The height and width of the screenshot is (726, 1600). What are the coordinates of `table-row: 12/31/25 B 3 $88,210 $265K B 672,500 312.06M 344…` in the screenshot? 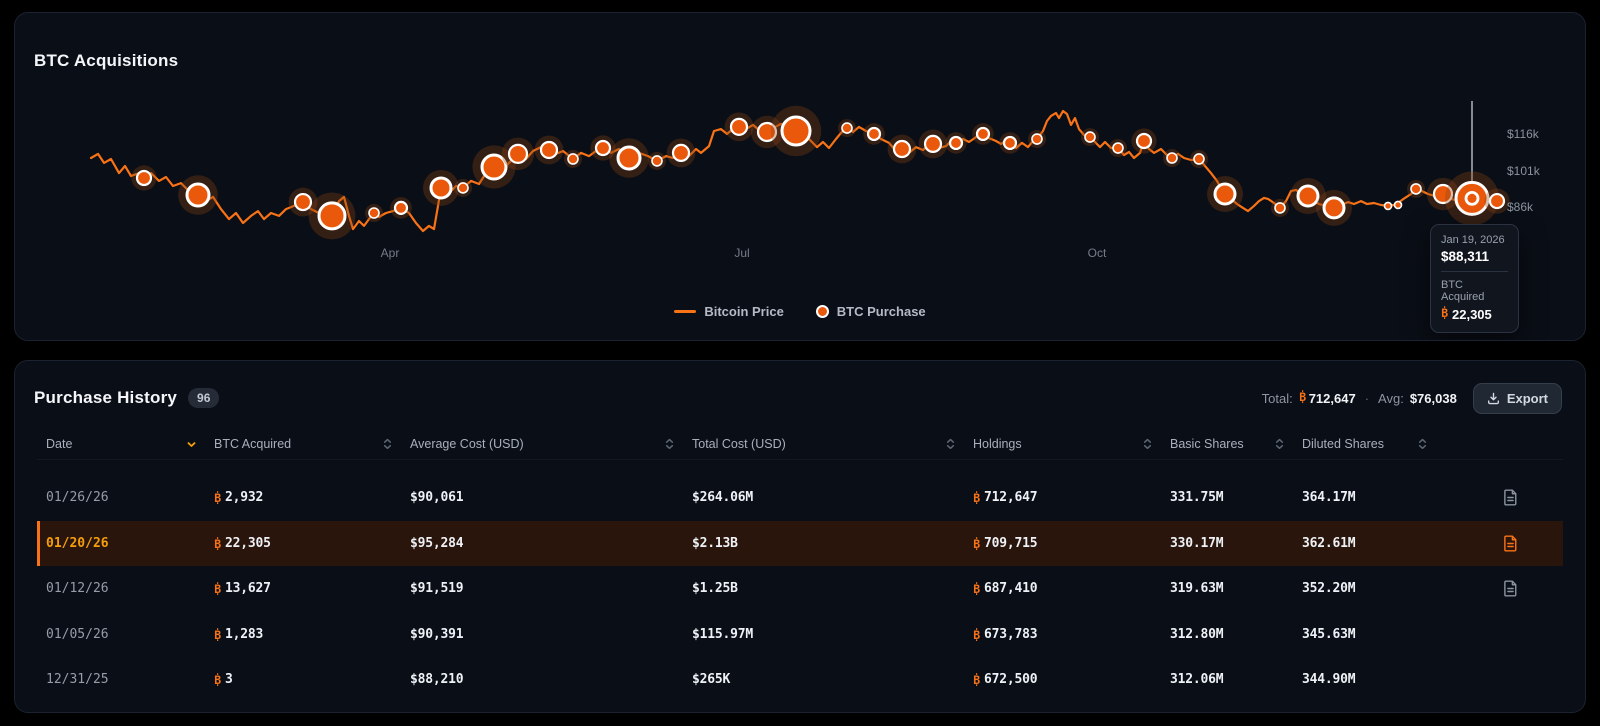 It's located at (800, 680).